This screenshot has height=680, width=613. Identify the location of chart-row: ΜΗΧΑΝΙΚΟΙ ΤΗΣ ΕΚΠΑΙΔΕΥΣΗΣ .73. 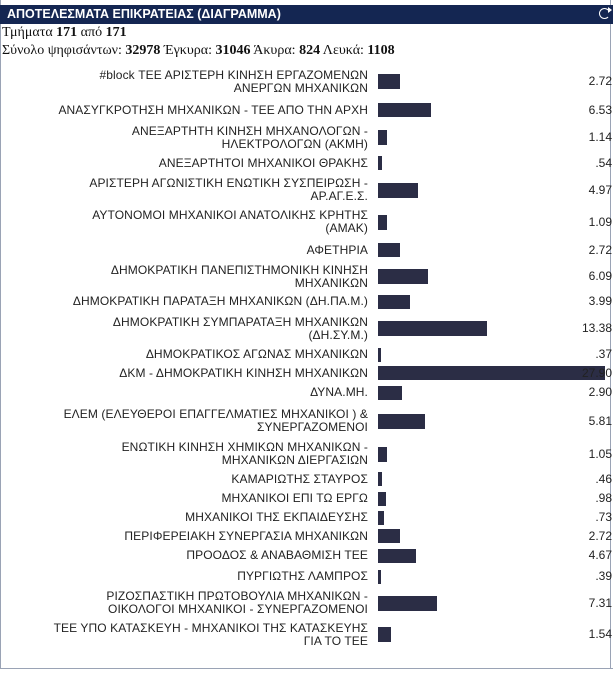
(306, 517).